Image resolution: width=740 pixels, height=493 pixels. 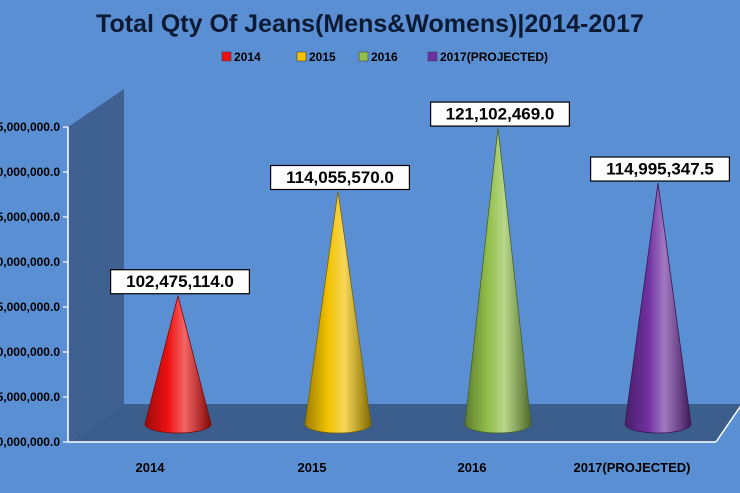 I want to click on y-tick-label: 100,000,000.0, so click(x=30, y=352).